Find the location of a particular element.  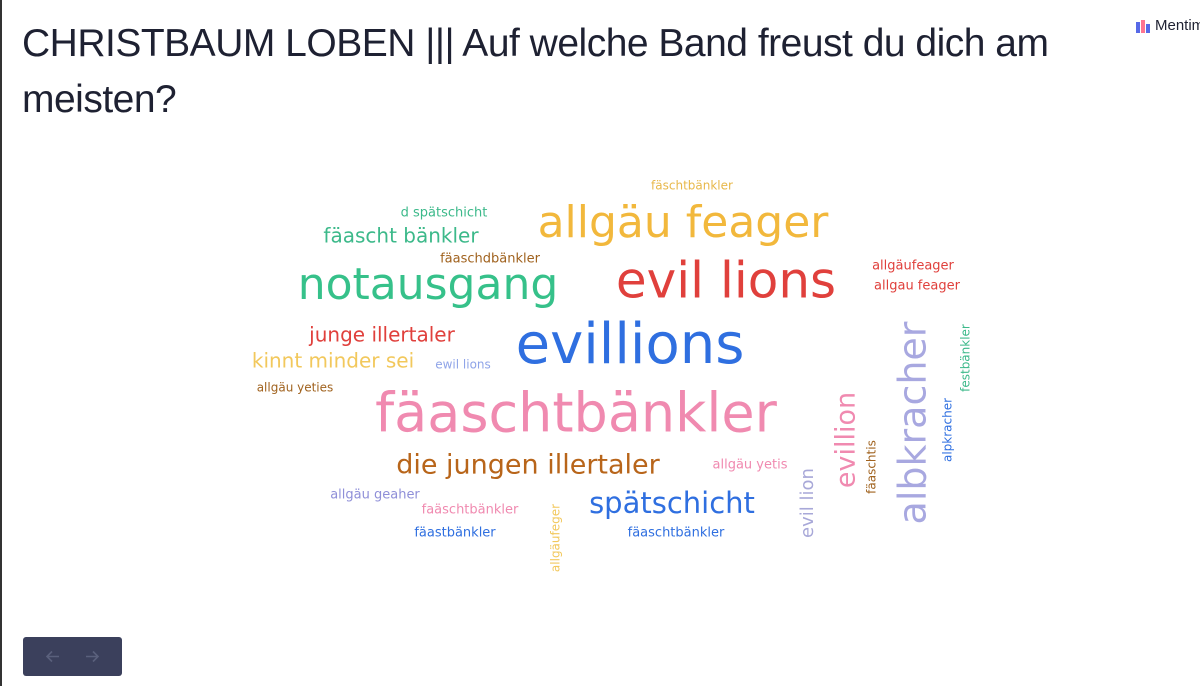

cloud-word: evil lion is located at coordinates (807, 503).